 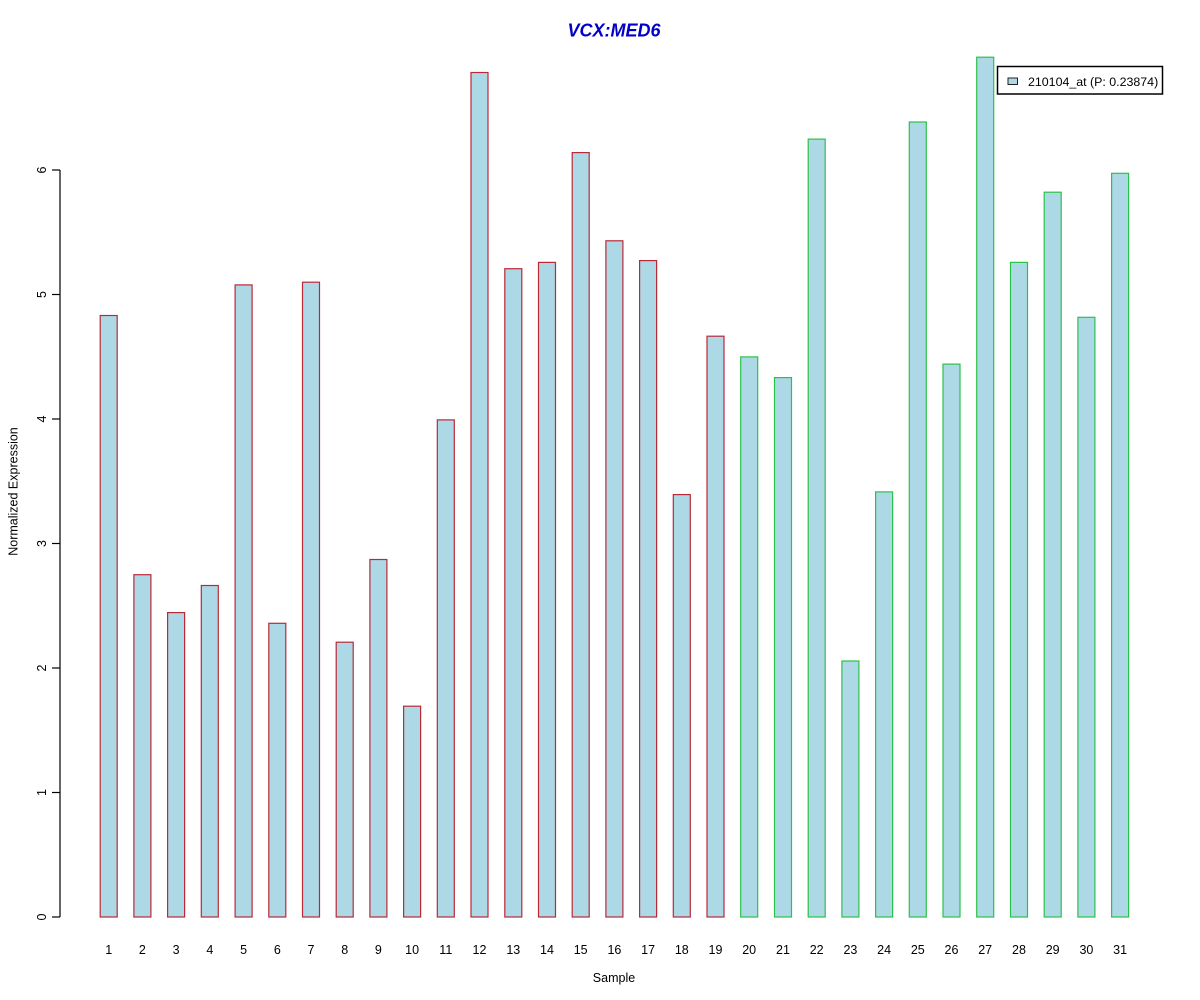 I want to click on svg-text: VCX:MED6, so click(x=614, y=31).